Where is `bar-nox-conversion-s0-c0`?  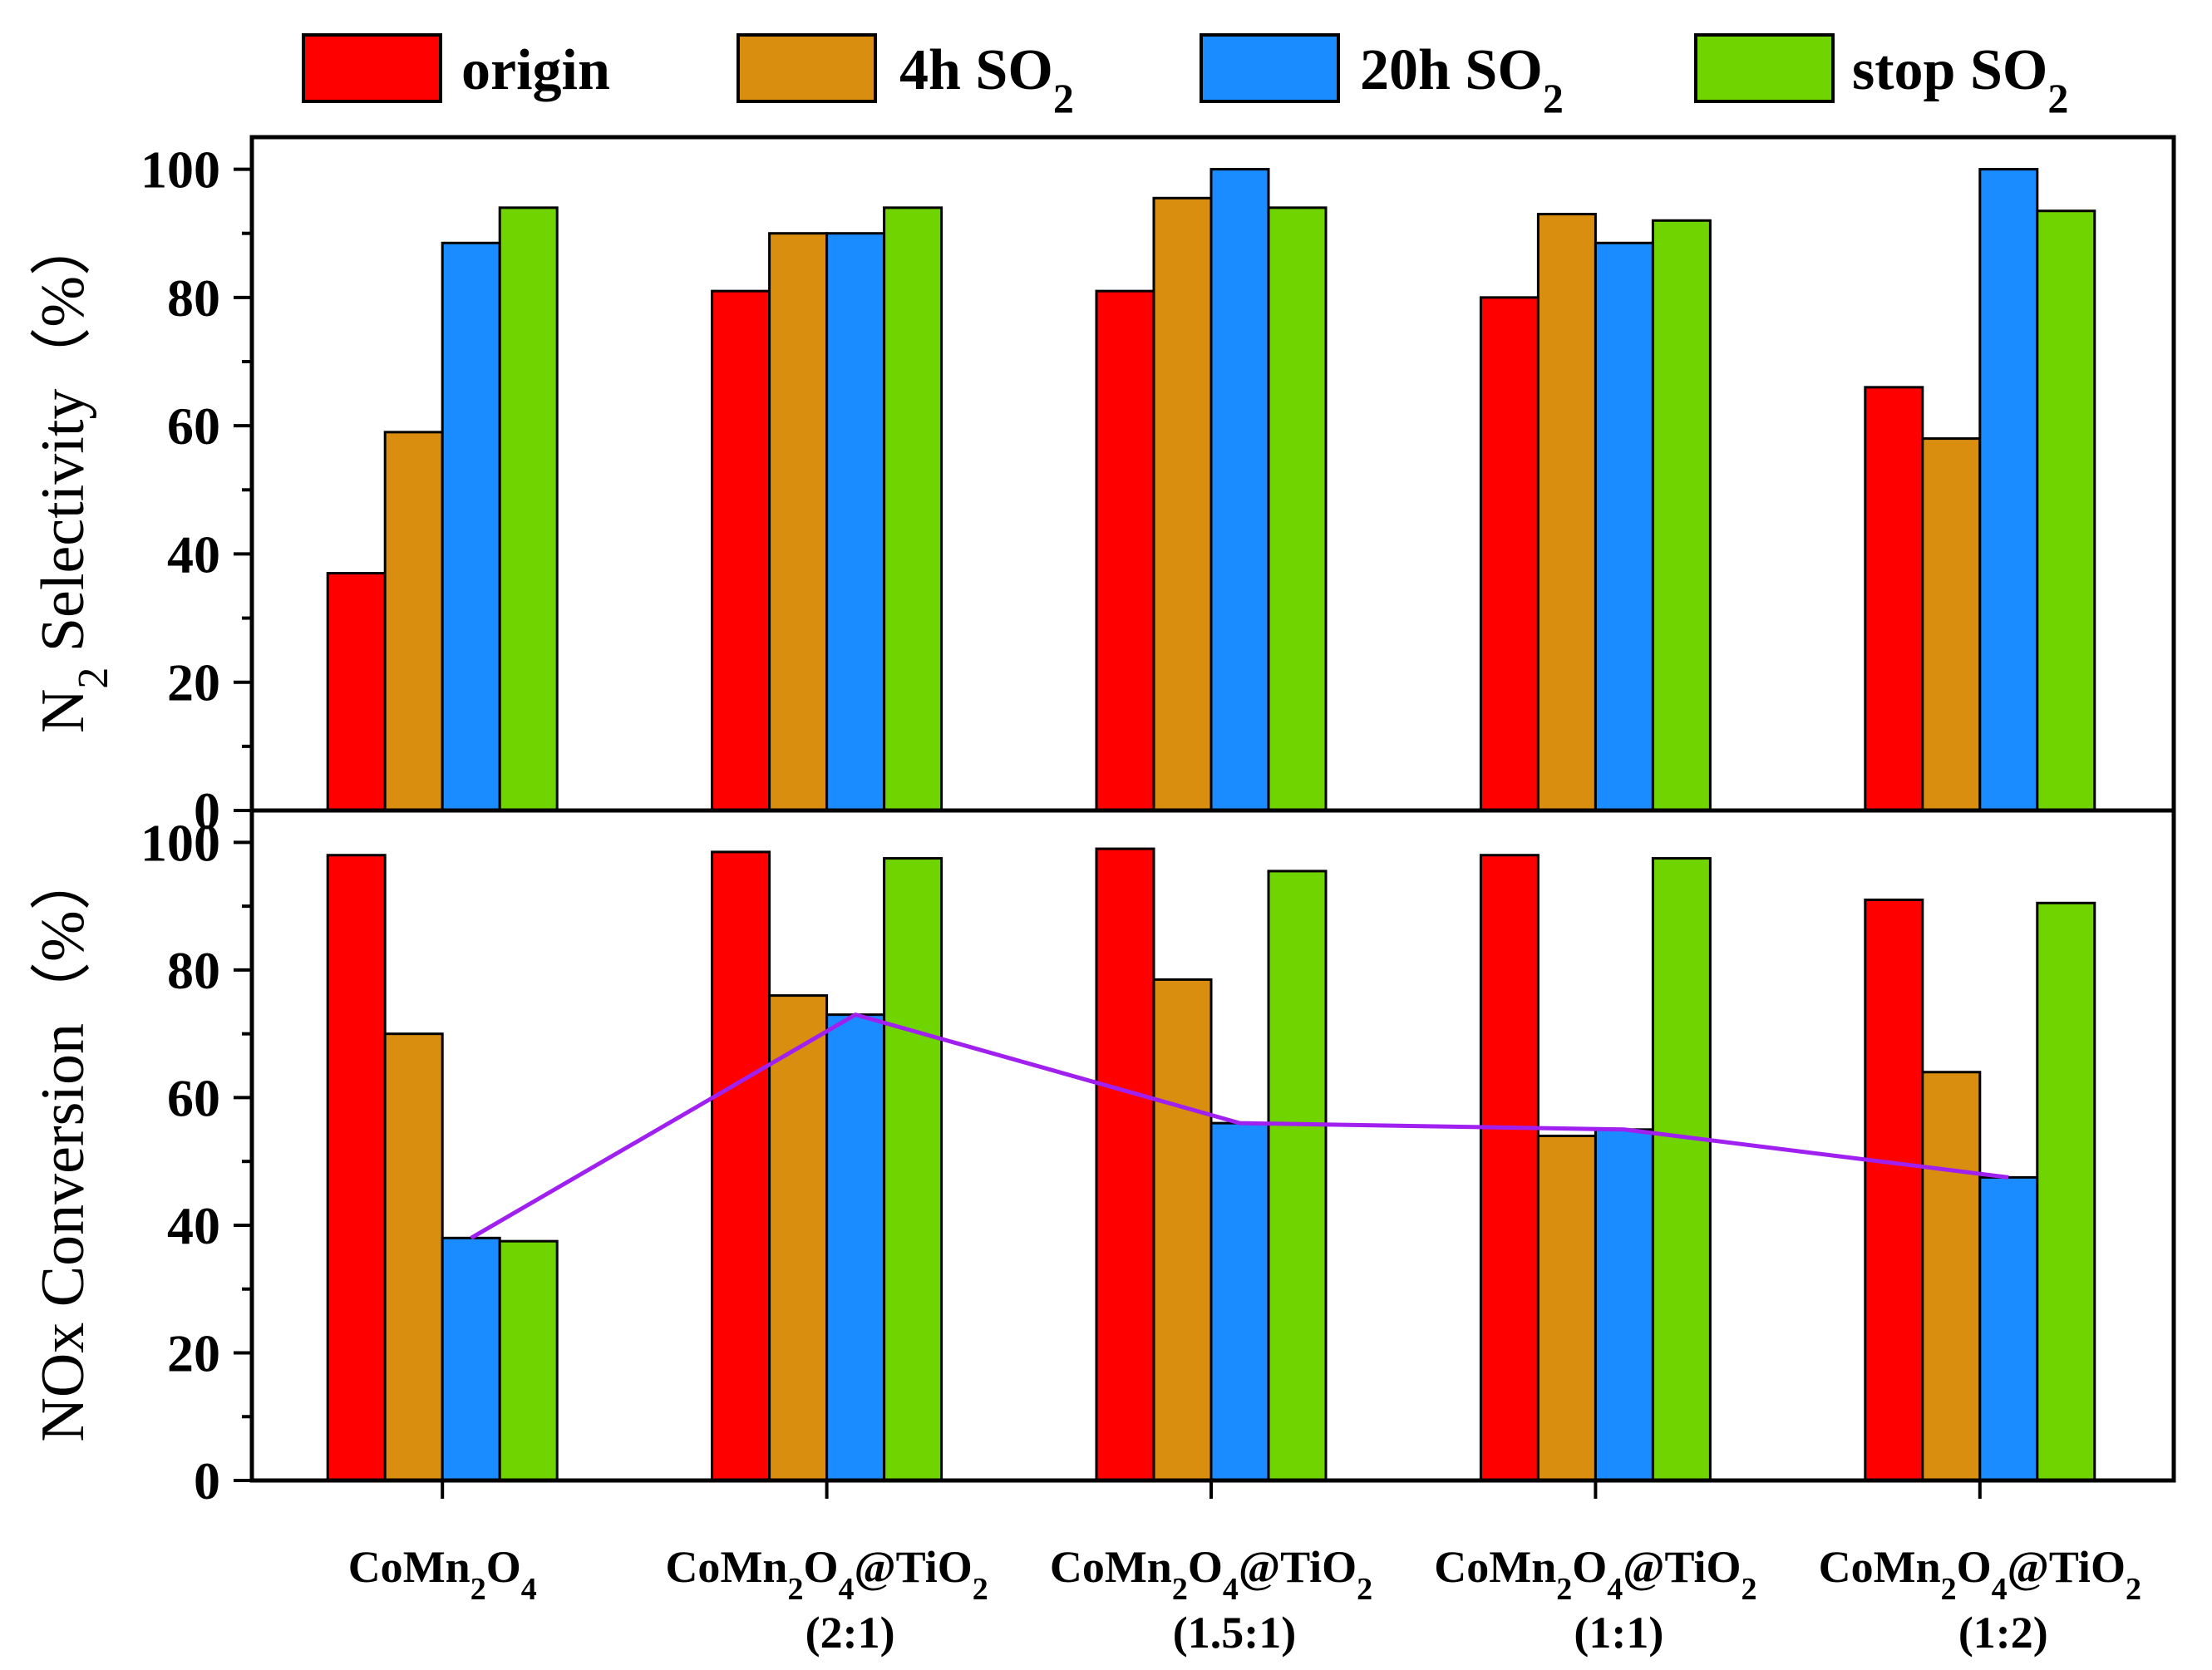 bar-nox-conversion-s0-c0 is located at coordinates (356, 1168).